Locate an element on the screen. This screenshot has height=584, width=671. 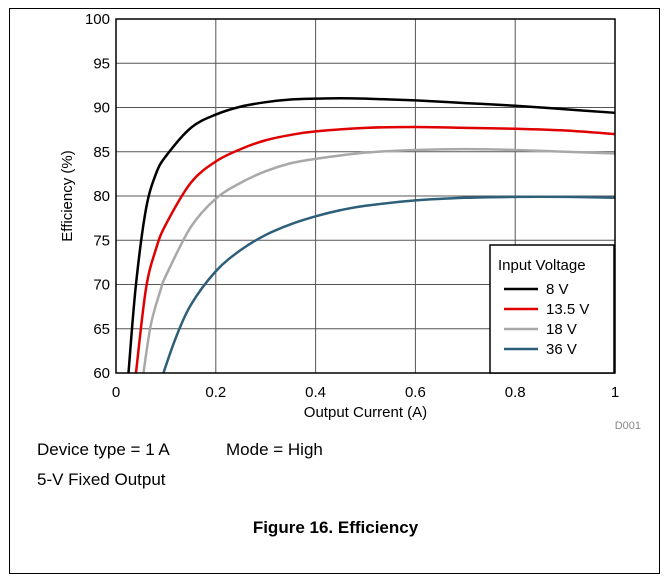
y-axis-label: Efficiency (%) is located at coordinates (67, 195).